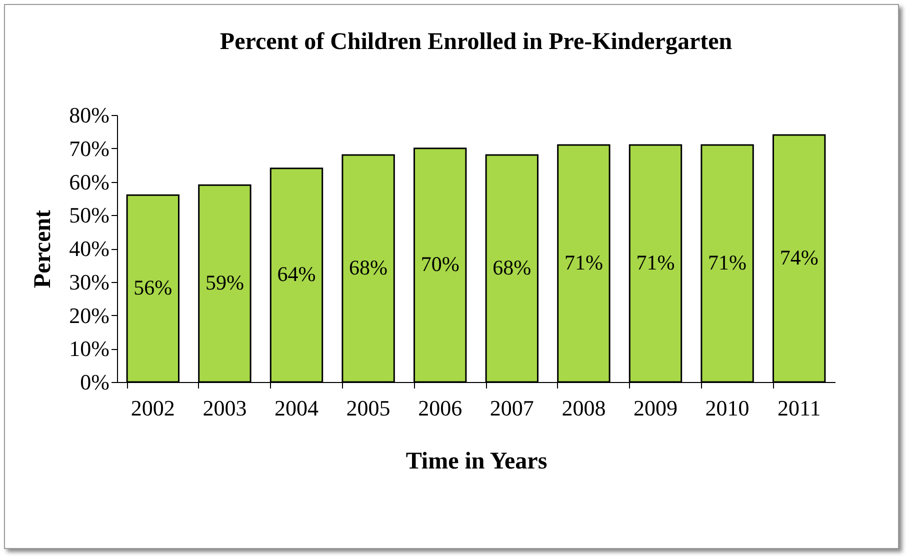 This screenshot has width=907, height=557. I want to click on data-label: 59%, so click(224, 282).